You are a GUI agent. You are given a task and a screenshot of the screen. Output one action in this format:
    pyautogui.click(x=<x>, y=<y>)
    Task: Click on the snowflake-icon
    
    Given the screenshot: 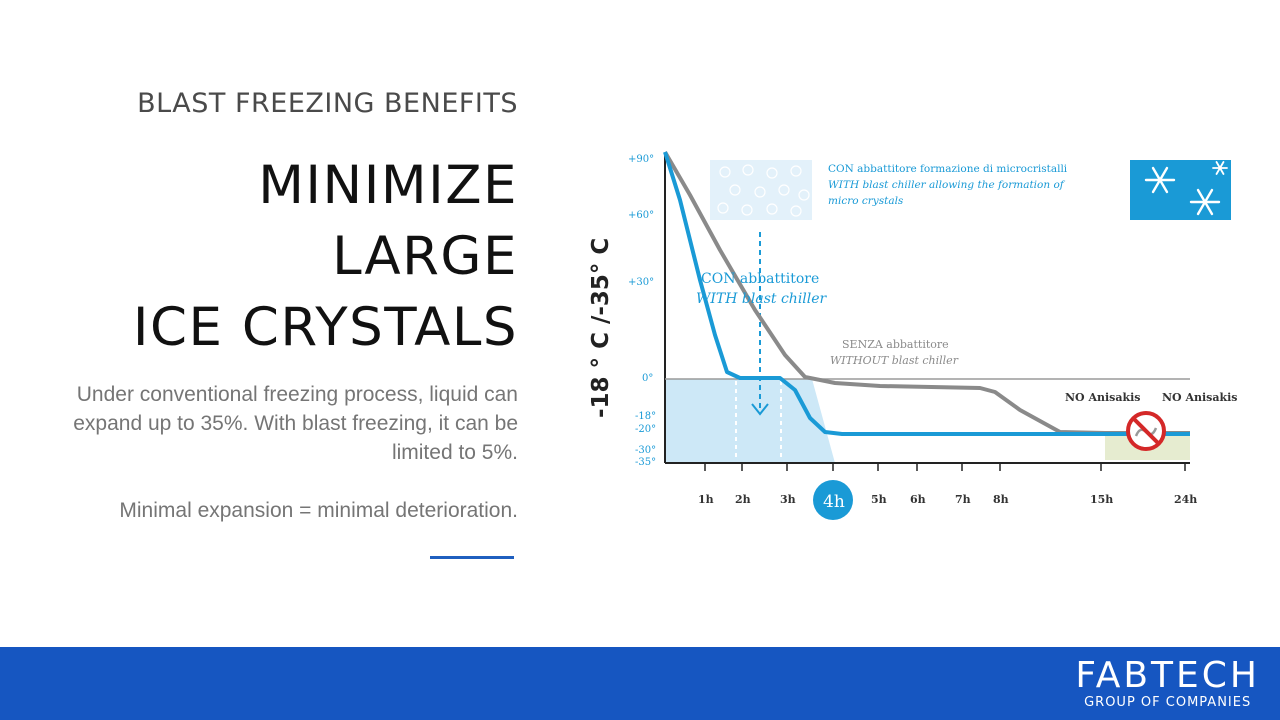 What is the action you would take?
    pyautogui.click(x=1180, y=190)
    